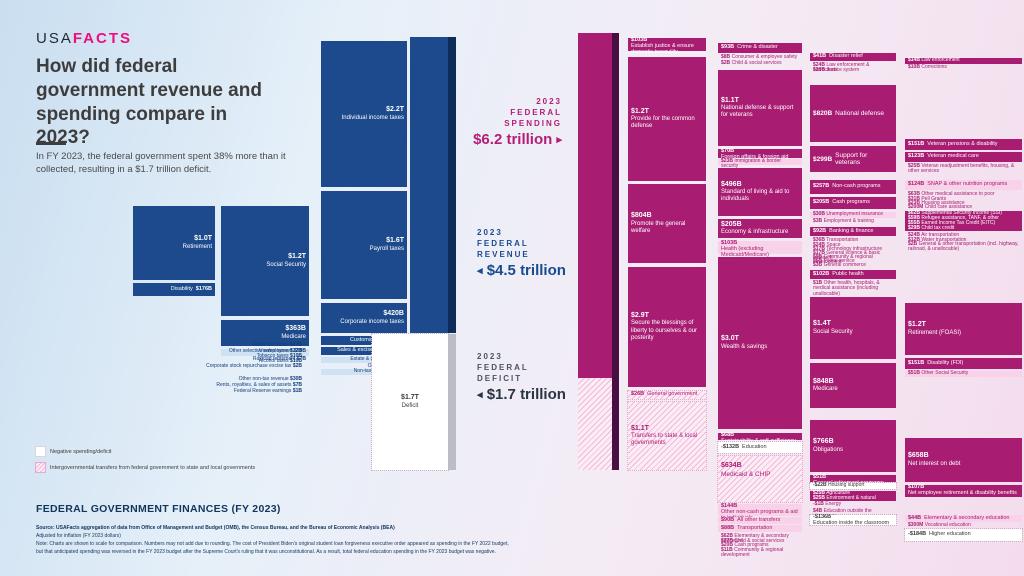 The image size is (1024, 576). I want to click on box-r_unemp: Unemployment $50B, so click(265, 352).